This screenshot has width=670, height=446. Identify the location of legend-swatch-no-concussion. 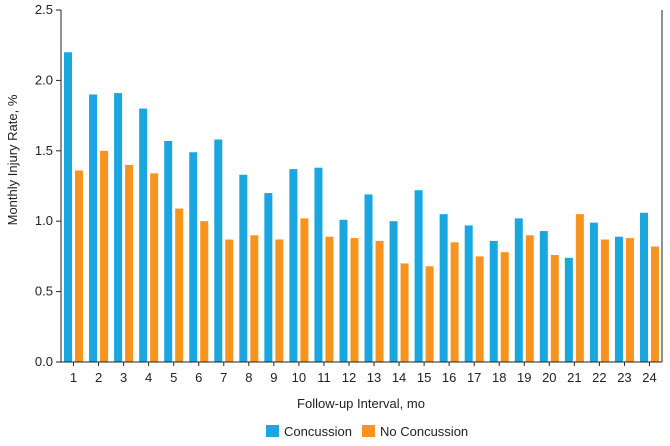
(368, 431).